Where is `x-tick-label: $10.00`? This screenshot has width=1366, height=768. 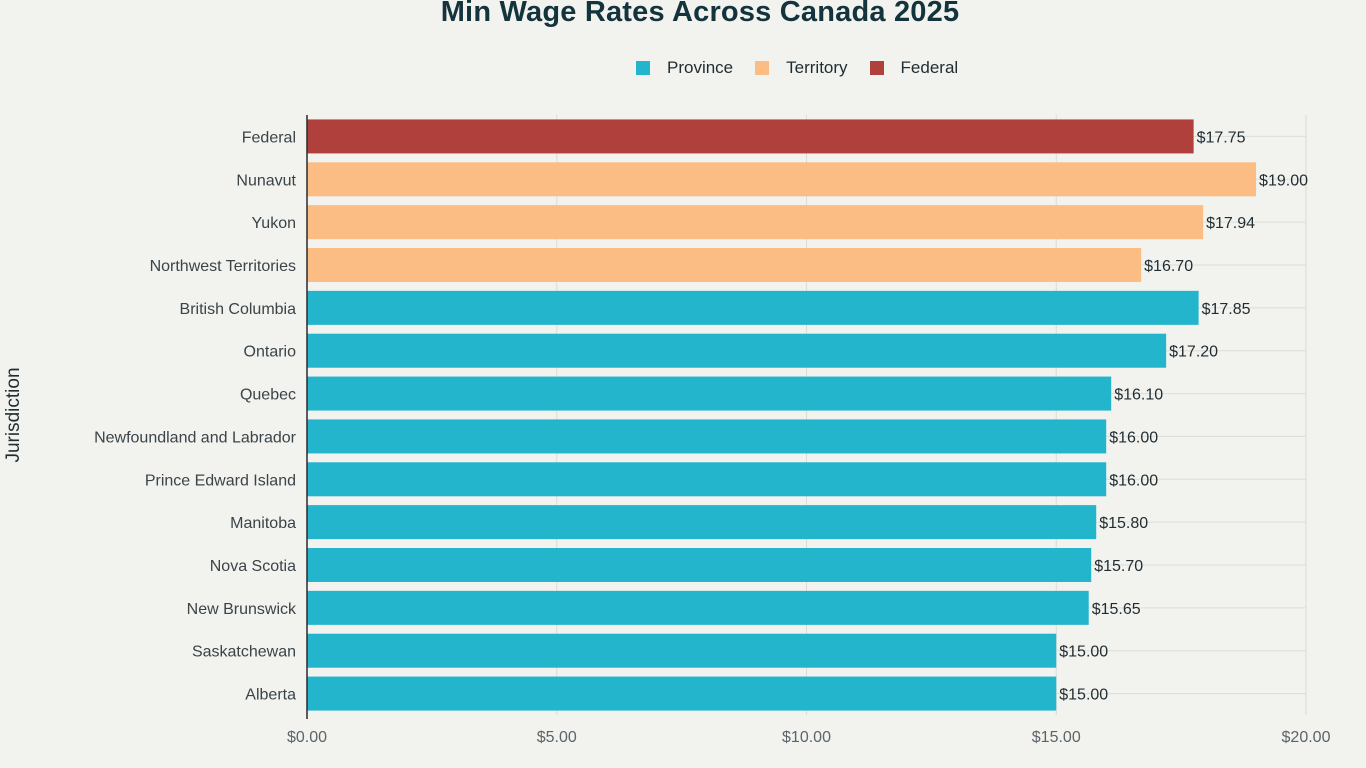 x-tick-label: $10.00 is located at coordinates (806, 737).